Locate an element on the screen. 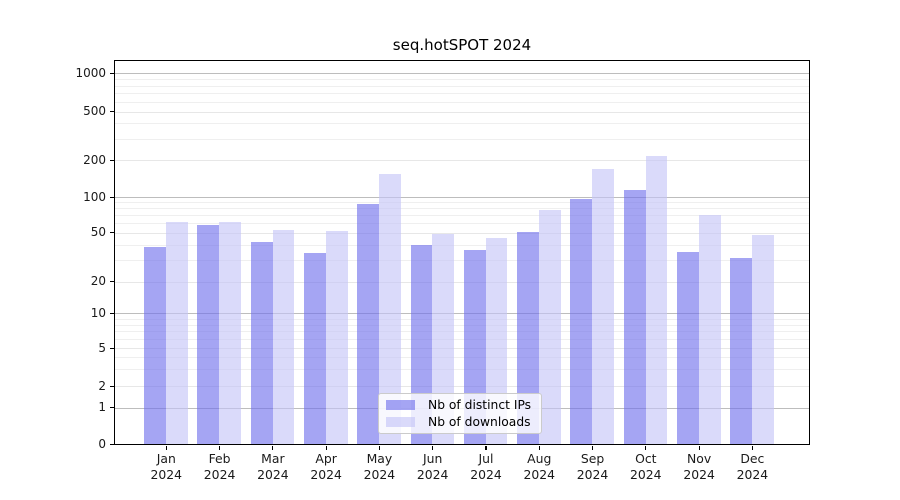  bar-sep-downloads is located at coordinates (603, 306).